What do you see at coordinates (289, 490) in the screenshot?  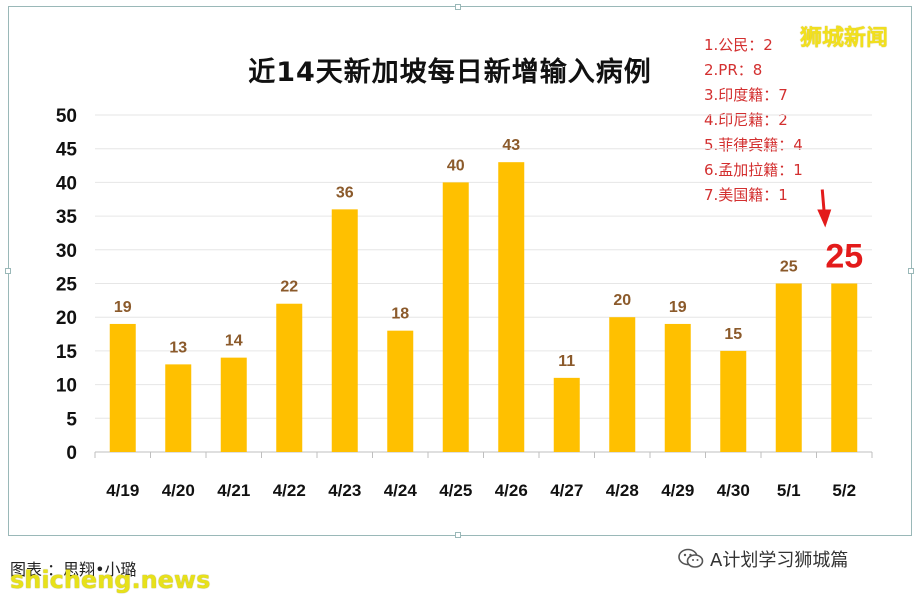 I see `x-tick-label: 4/22` at bounding box center [289, 490].